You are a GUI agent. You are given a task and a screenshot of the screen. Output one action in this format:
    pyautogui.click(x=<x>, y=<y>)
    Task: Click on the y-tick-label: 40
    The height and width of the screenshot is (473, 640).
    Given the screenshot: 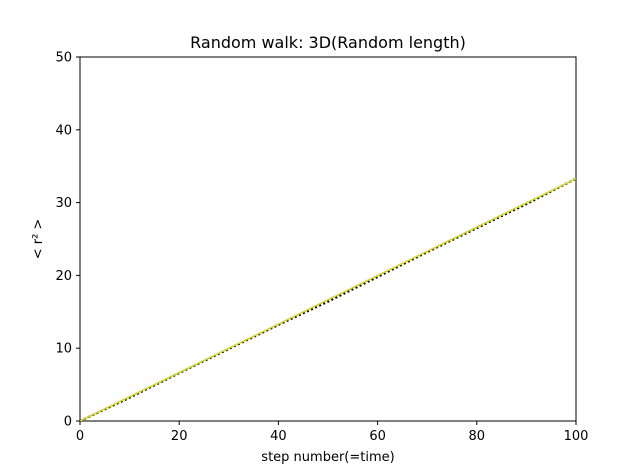 What is the action you would take?
    pyautogui.click(x=63, y=130)
    